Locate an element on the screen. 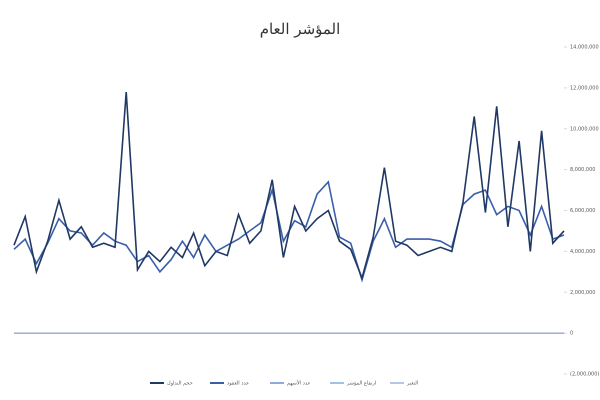 This screenshot has width=600, height=400. y-tick-label: 8,000,000 is located at coordinates (582, 170).